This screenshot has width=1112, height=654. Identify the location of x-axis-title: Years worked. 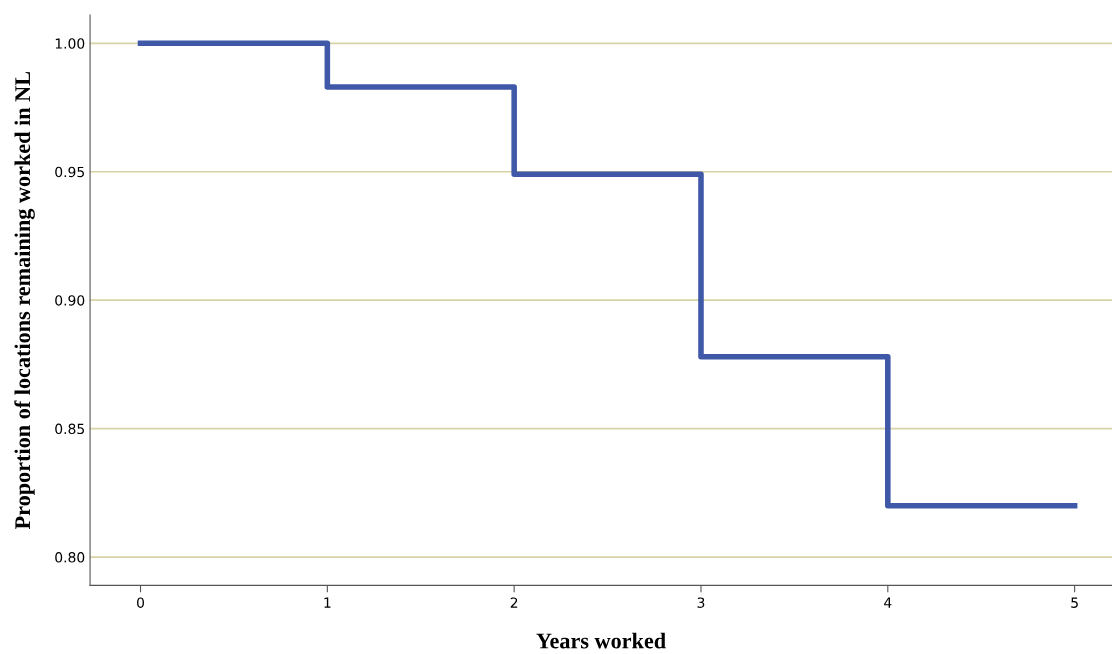
(601, 640).